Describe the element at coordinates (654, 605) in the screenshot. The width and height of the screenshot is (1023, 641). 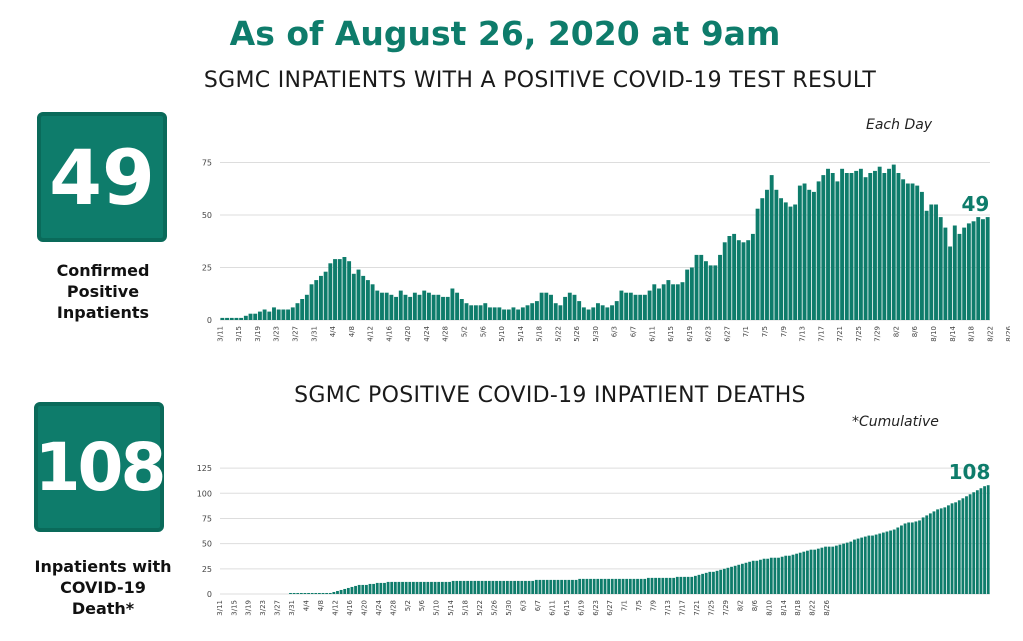
I see `x-tick-label: 7/9` at that location.